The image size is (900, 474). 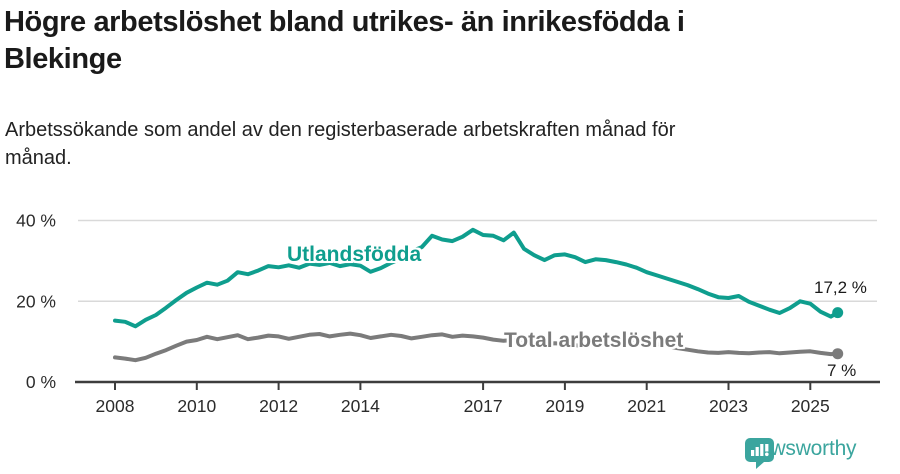 I want to click on exclamation-dot, so click(x=767, y=454).